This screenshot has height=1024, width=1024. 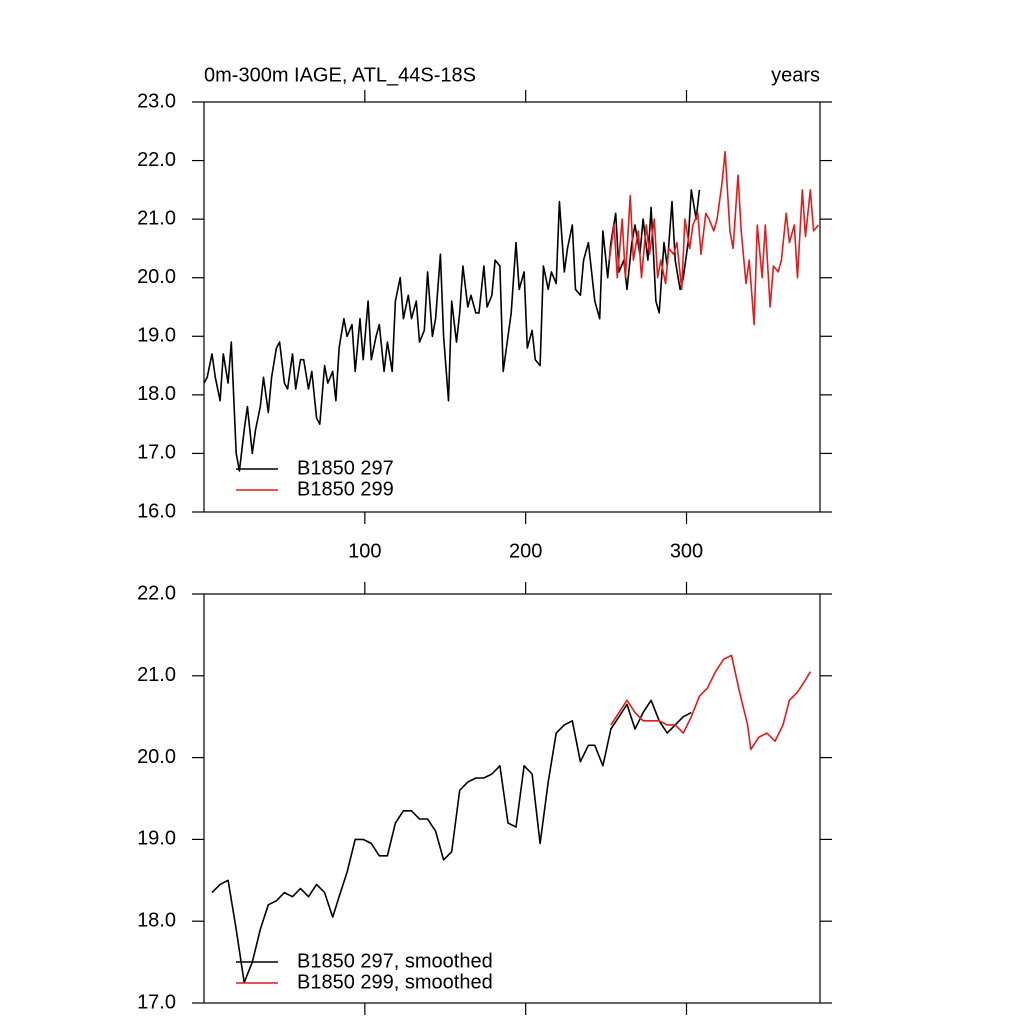 I want to click on legend-label: B1850 299, smoothed, so click(x=395, y=982).